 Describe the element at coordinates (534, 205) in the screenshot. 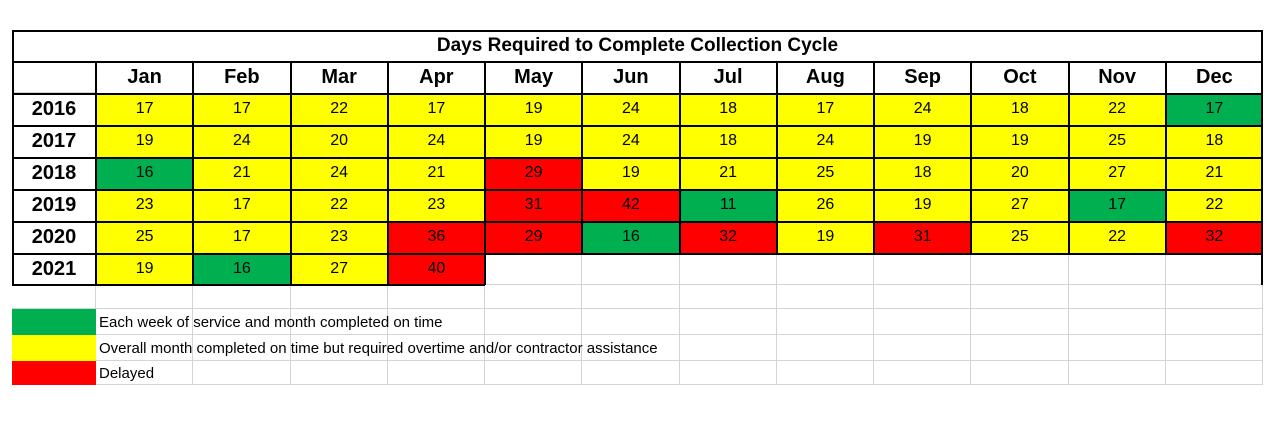

I see `value-cell: 31` at that location.